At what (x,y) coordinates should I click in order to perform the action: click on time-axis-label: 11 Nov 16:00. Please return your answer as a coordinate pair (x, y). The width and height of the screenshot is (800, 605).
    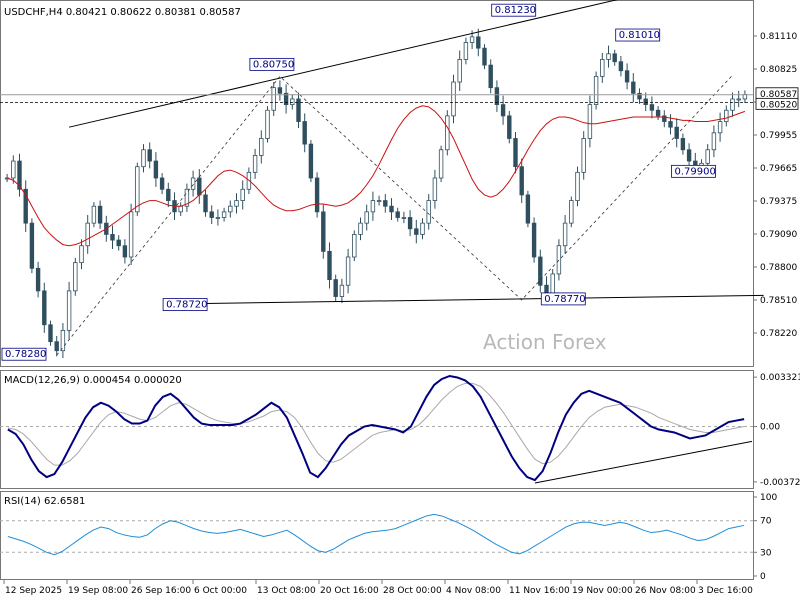
    Looking at the image, I should click on (539, 591).